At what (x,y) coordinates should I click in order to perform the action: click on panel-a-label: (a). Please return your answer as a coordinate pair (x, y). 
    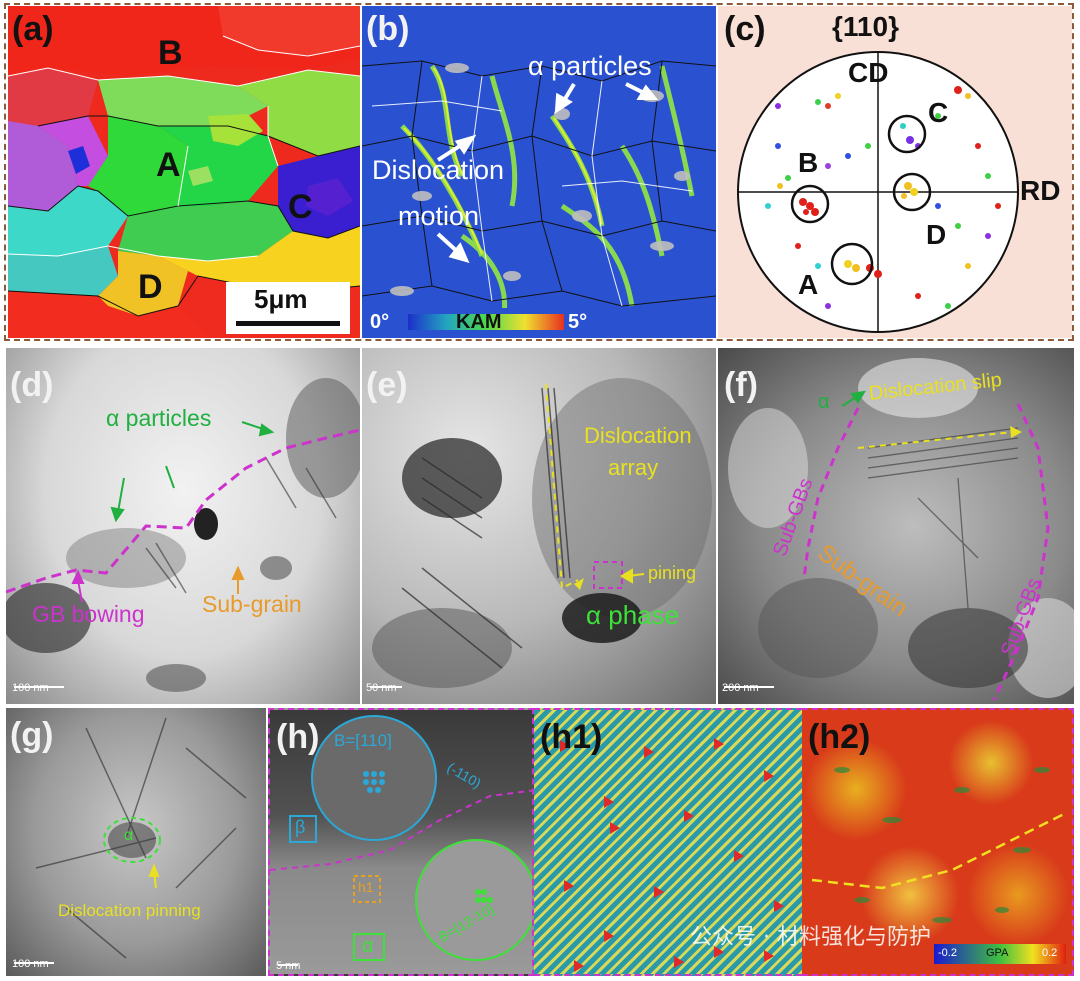
    Looking at the image, I should click on (33, 29).